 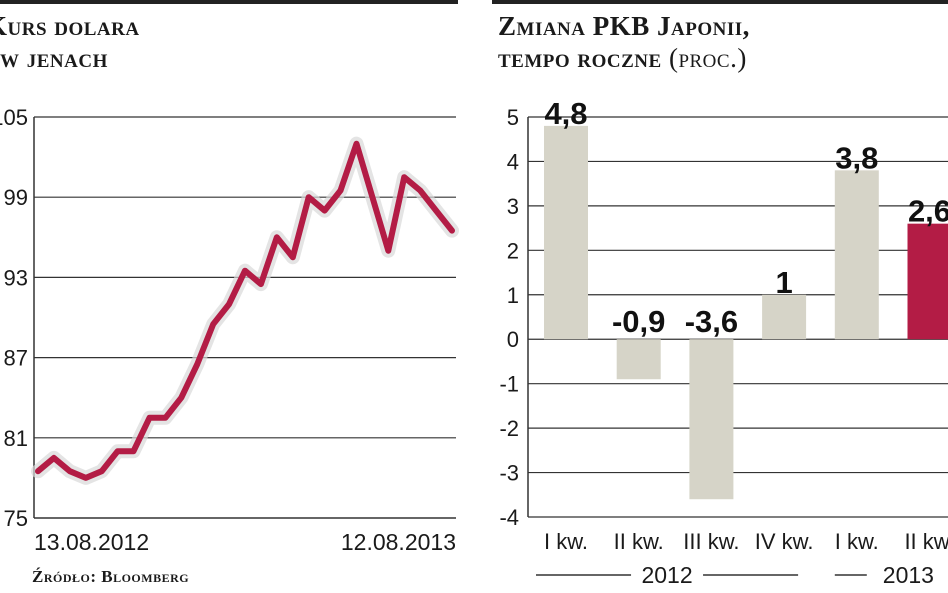 I want to click on fx-y-tick-label: 87, so click(x=16, y=358).